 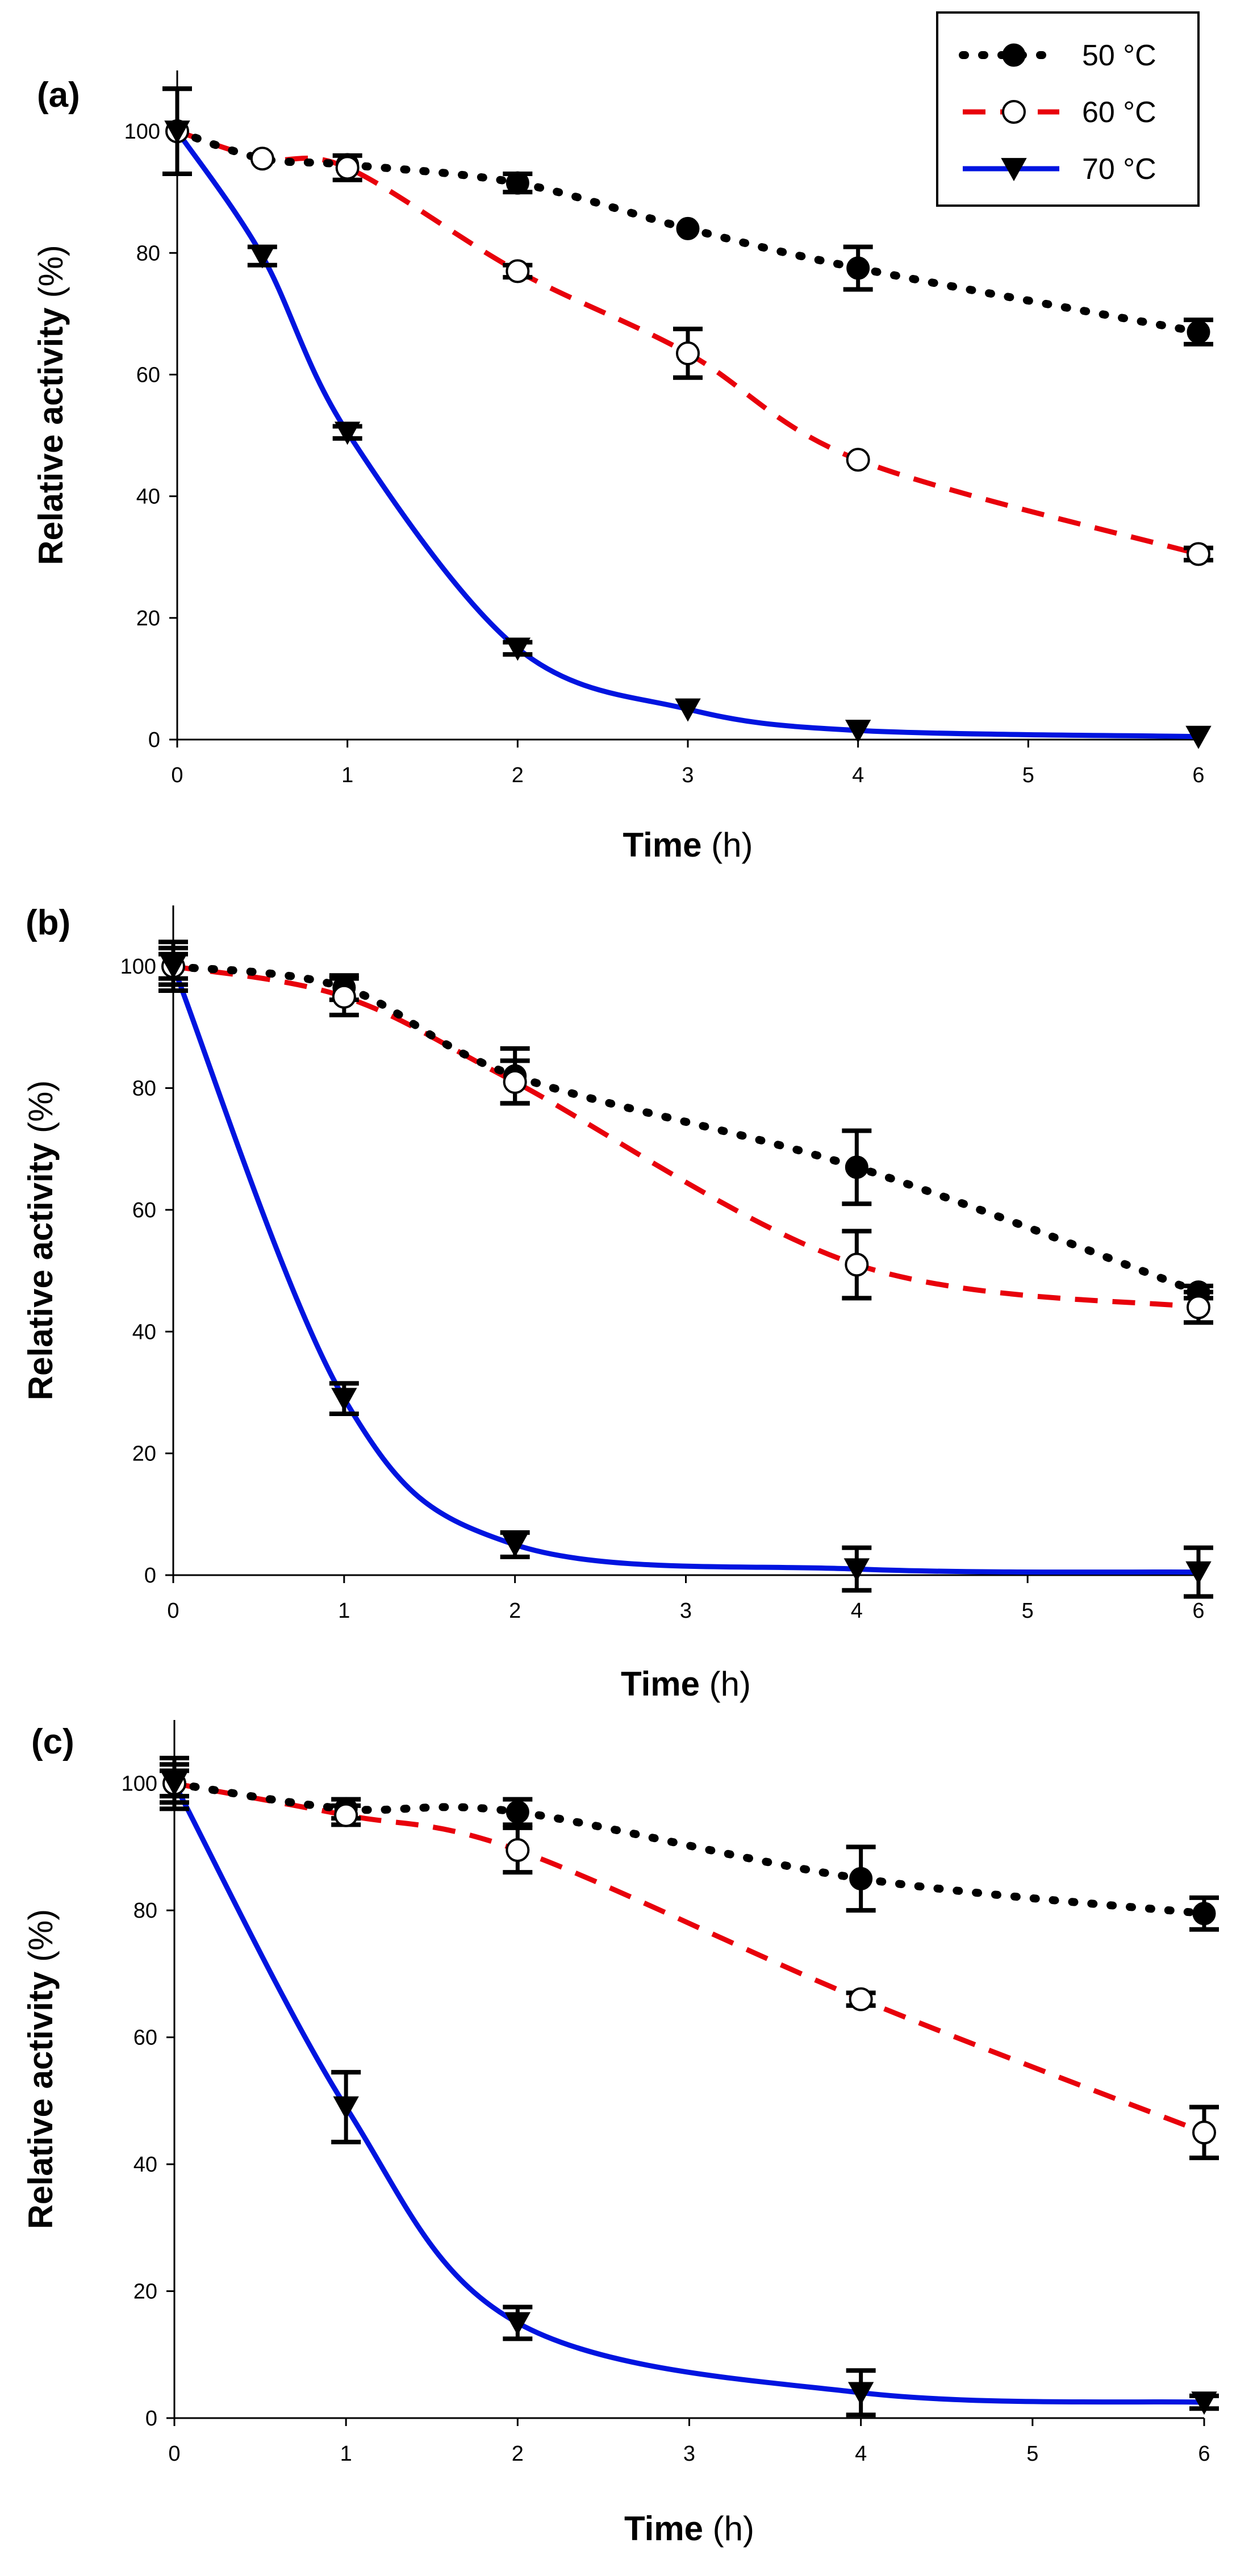 What do you see at coordinates (1119, 113) in the screenshot?
I see `legend-label: 60 °C` at bounding box center [1119, 113].